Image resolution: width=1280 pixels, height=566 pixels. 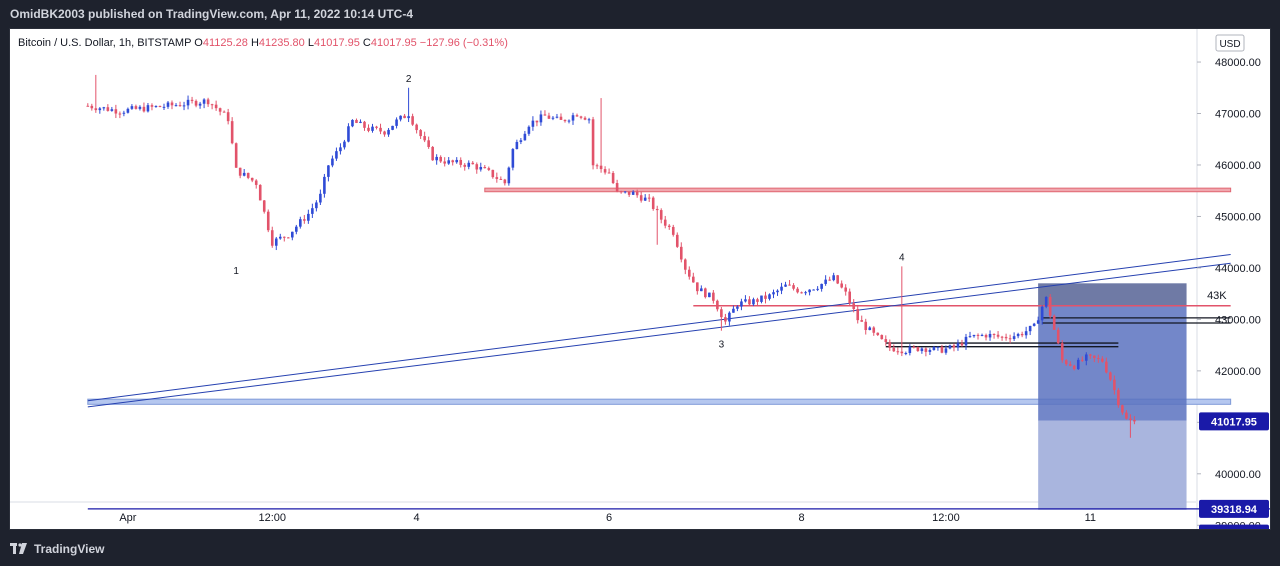 What do you see at coordinates (1217, 296) in the screenshot?
I see `annotation-43k: 43K` at bounding box center [1217, 296].